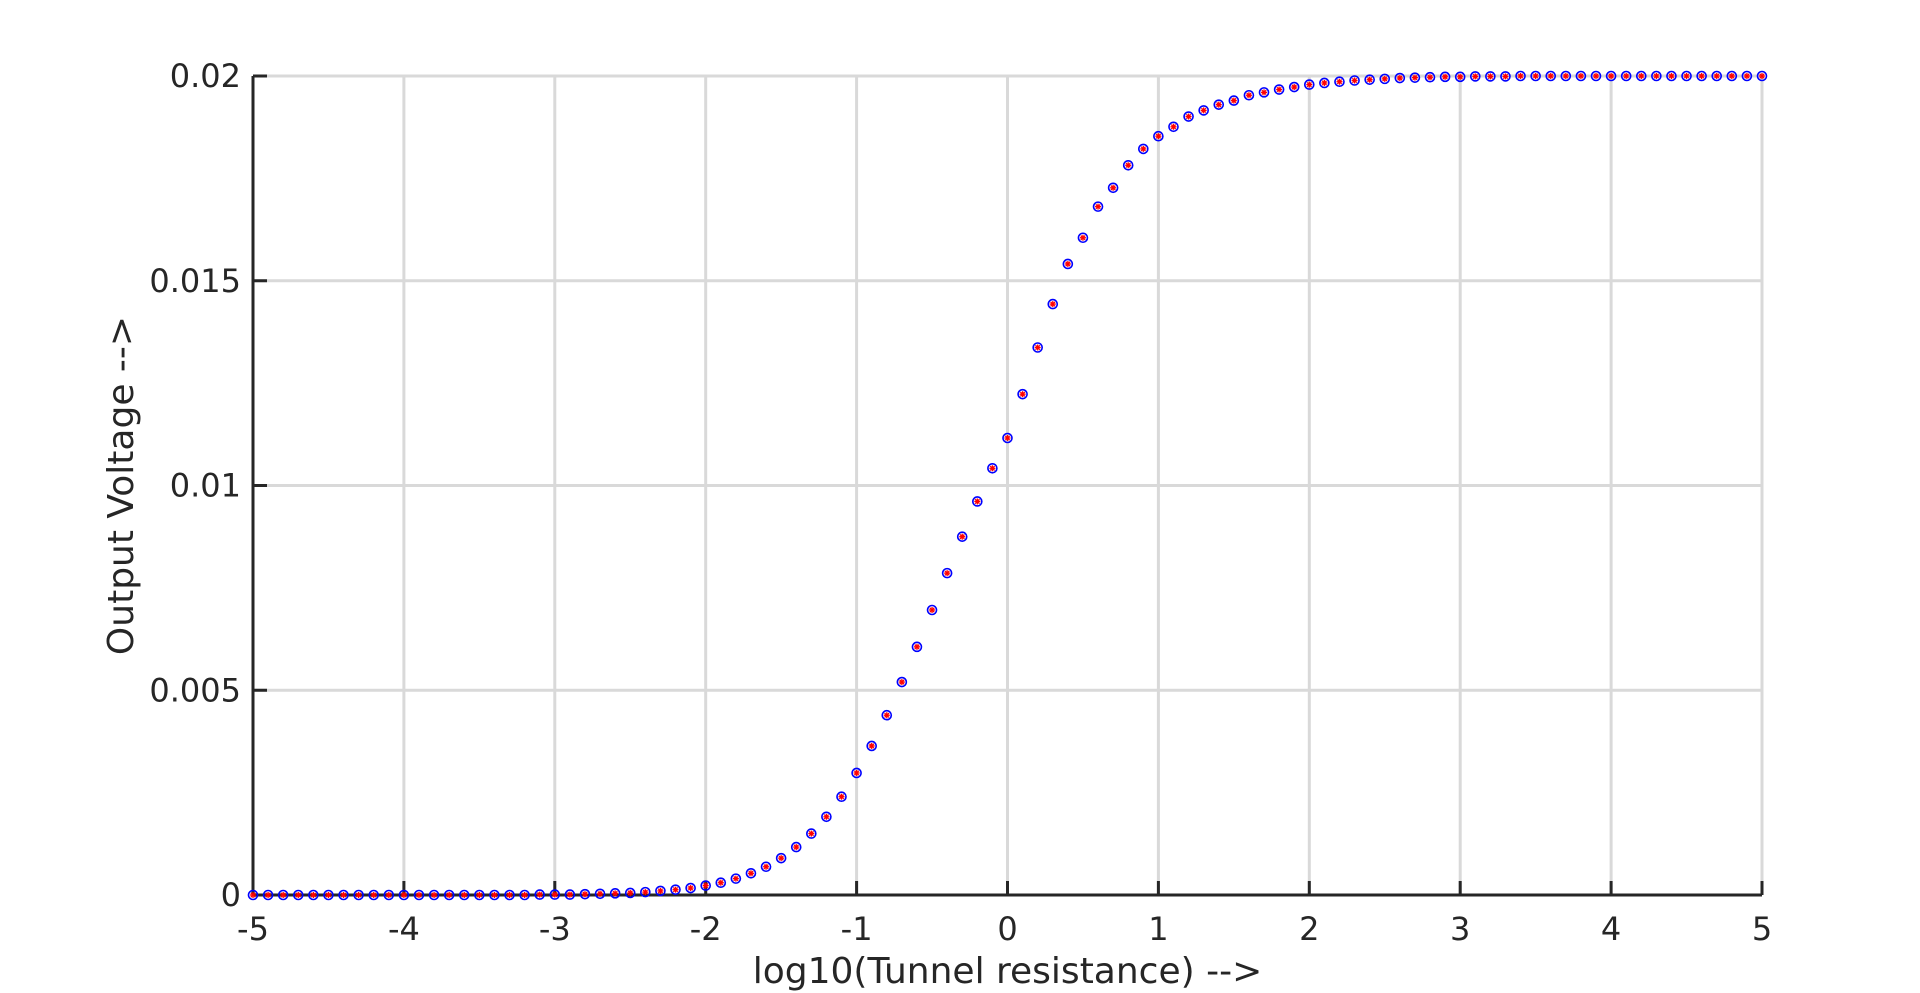 This screenshot has height=993, width=1920. What do you see at coordinates (1611, 929) in the screenshot?
I see `x-tick-label: 4` at bounding box center [1611, 929].